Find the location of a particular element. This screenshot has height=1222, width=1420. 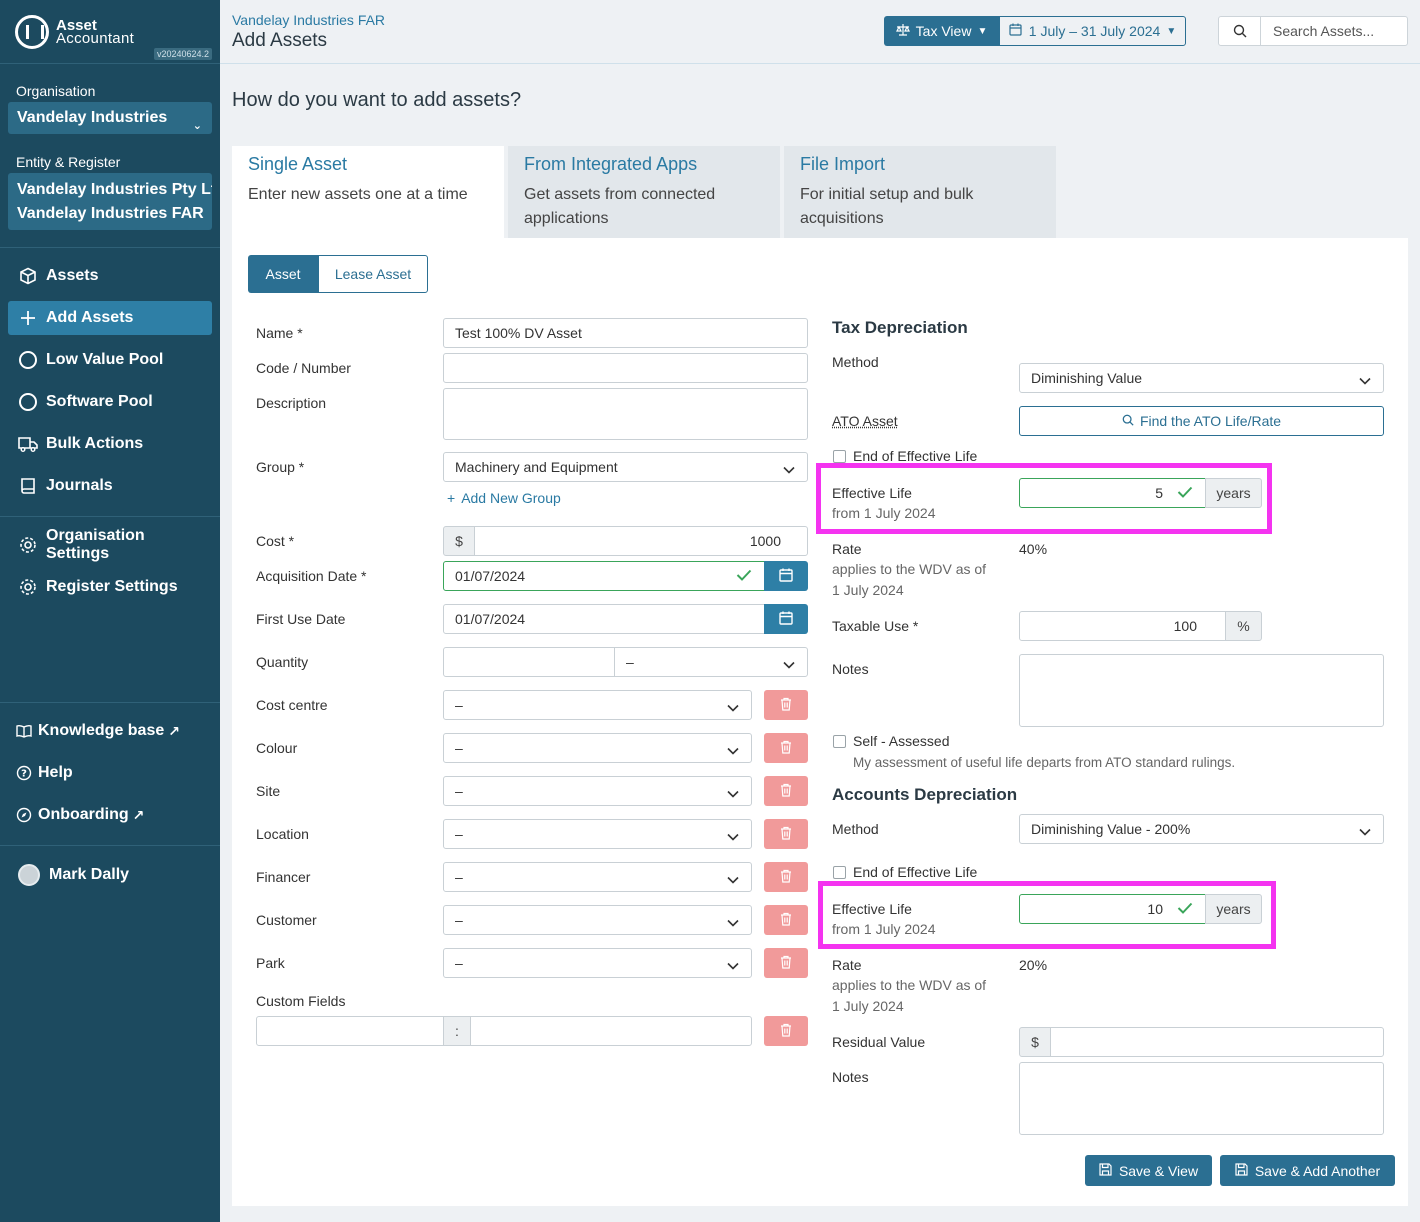

sidebar-item-register-settings: Register Settings is located at coordinates (110, 587).